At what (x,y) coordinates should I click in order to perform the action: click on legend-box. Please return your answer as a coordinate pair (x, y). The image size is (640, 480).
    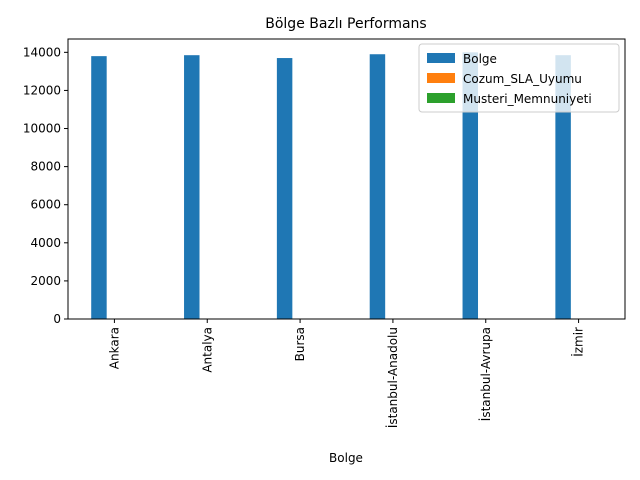
    Looking at the image, I should click on (519, 78).